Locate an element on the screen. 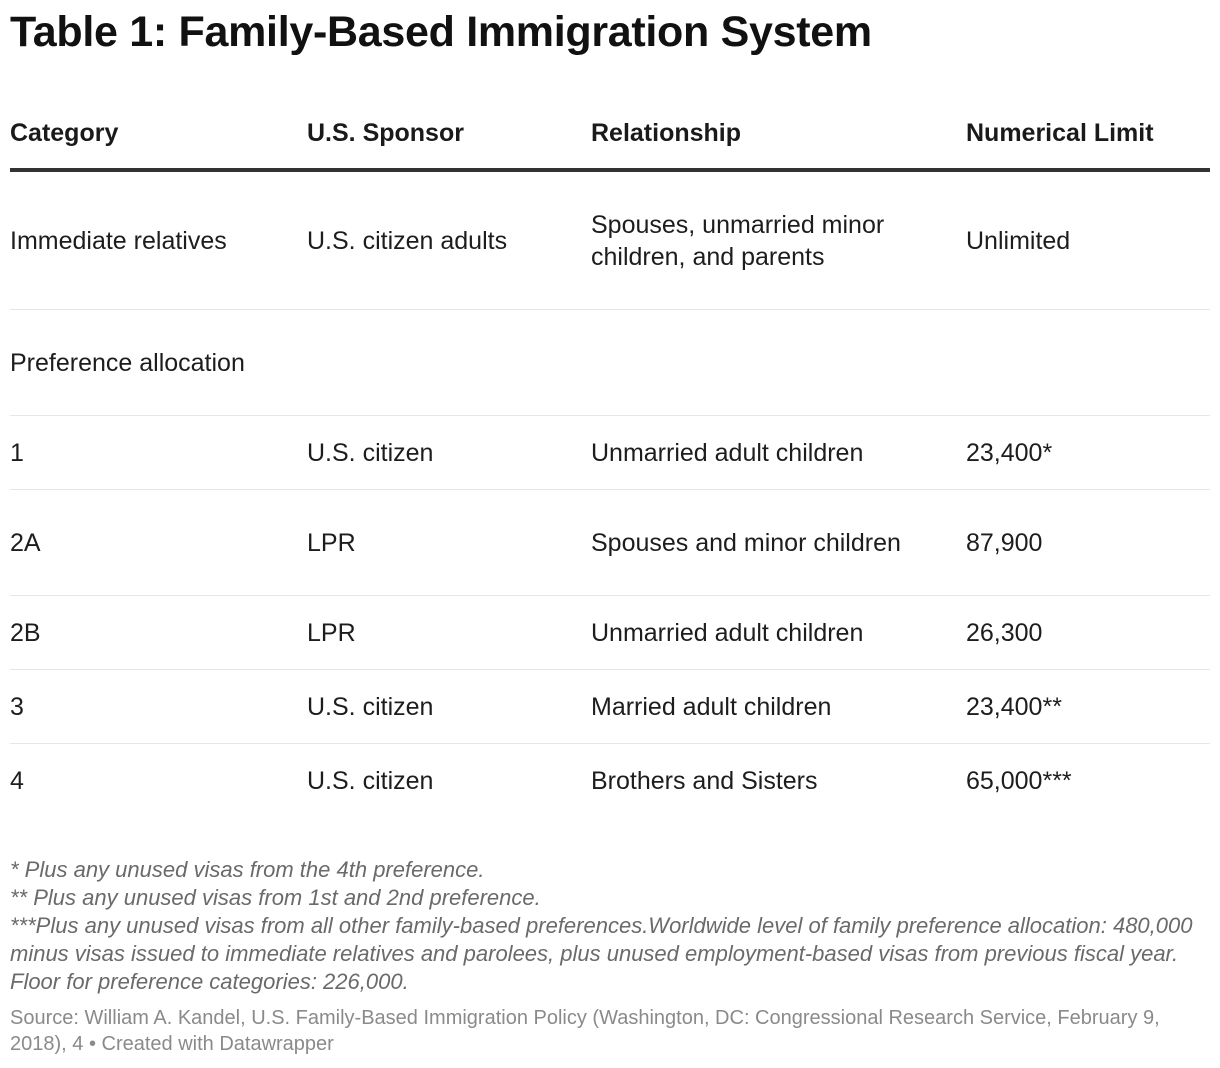  table-cell-limit: 23,400** is located at coordinates (1014, 706).